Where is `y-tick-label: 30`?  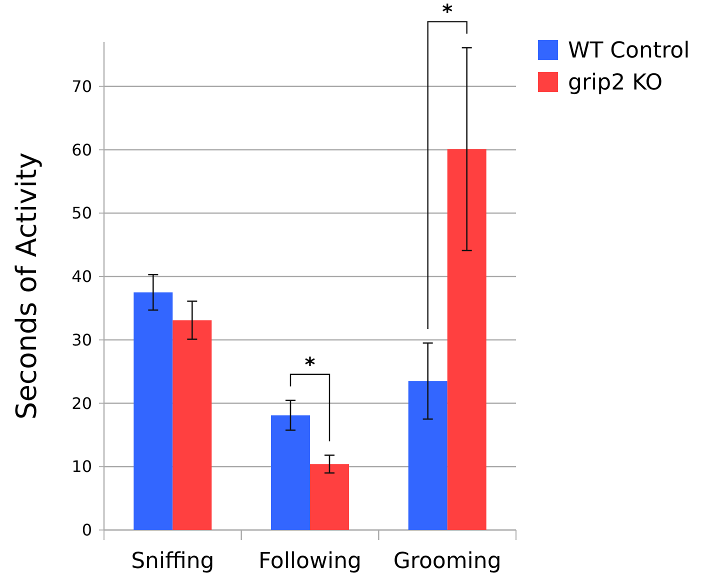 y-tick-label: 30 is located at coordinates (82, 340).